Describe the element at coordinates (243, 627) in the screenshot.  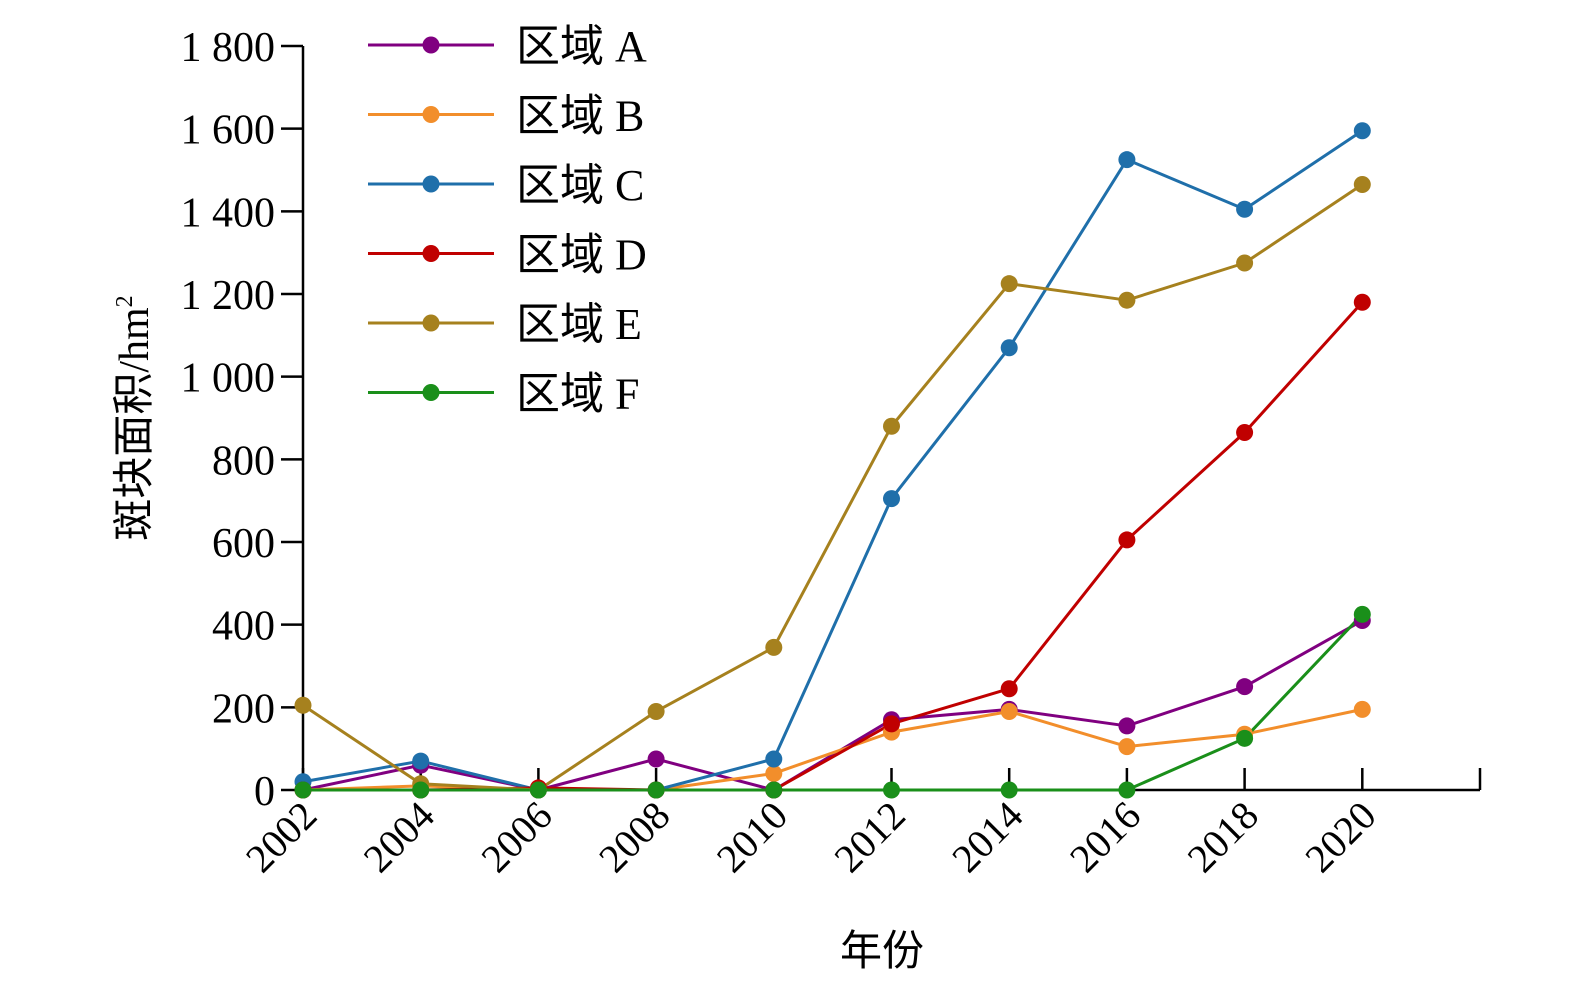
I see `y-tick-label: 400` at that location.